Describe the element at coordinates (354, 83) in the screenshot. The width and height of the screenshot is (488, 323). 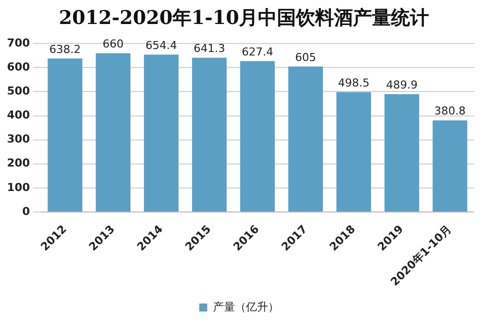
I see `data-label: 498.5` at that location.